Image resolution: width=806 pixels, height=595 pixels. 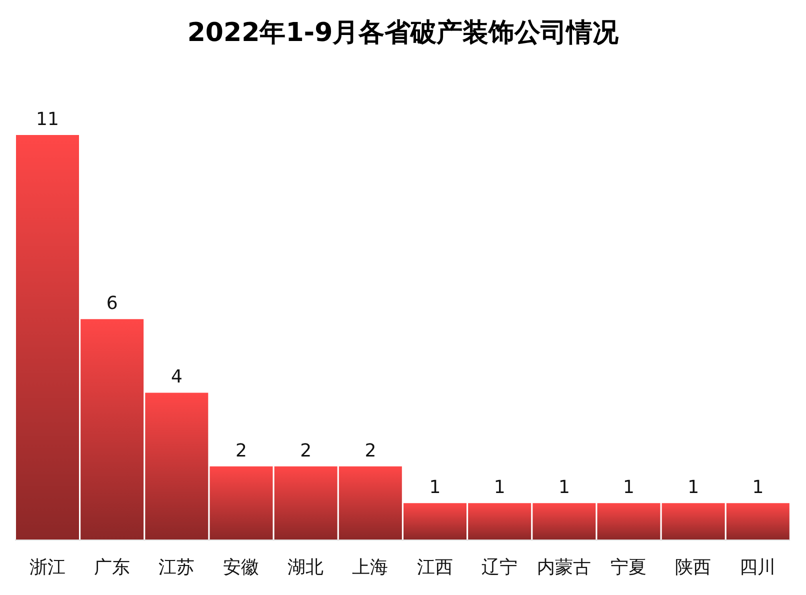 What do you see at coordinates (112, 303) in the screenshot?
I see `data-label: 6` at bounding box center [112, 303].